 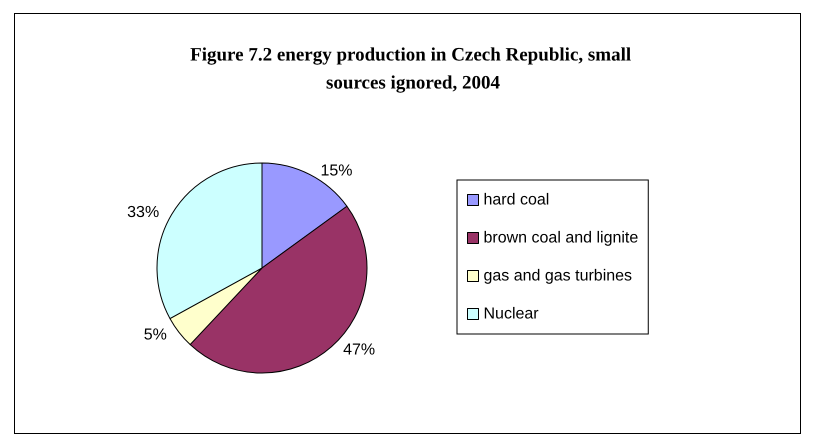 What do you see at coordinates (336, 171) in the screenshot?
I see `data-label: 15%` at bounding box center [336, 171].